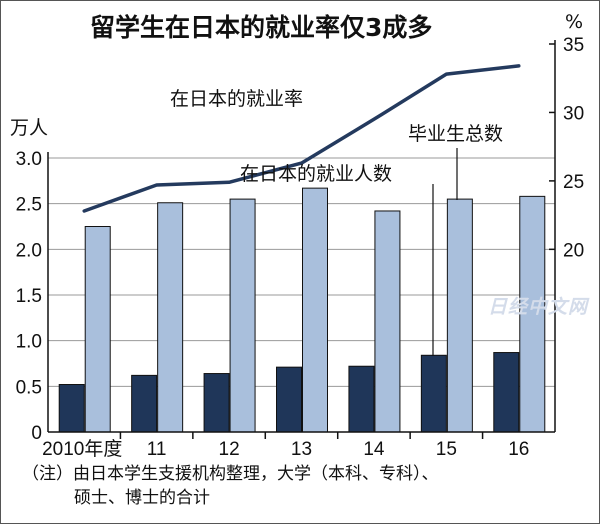 The height and width of the screenshot is (524, 600). What do you see at coordinates (29, 128) in the screenshot?
I see `left-axis-unit: 万人` at bounding box center [29, 128].